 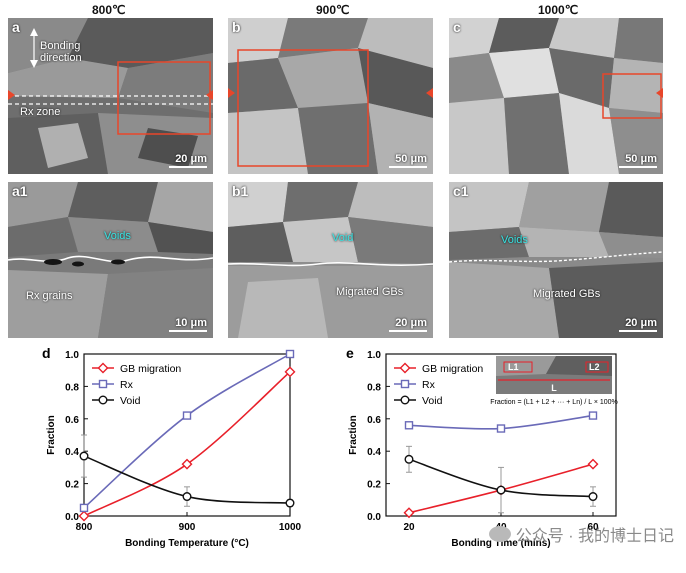 I want to click on micrograph-c-image, so click(x=556, y=96).